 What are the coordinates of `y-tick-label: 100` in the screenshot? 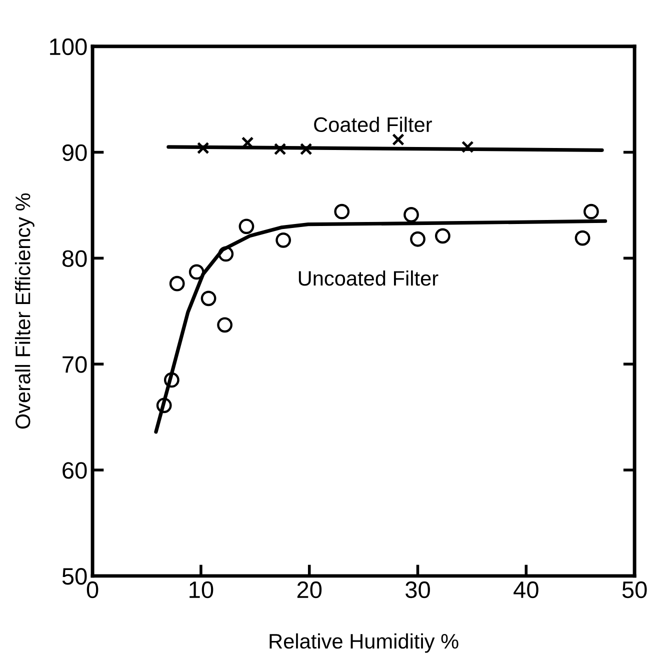 It's located at (68, 47).